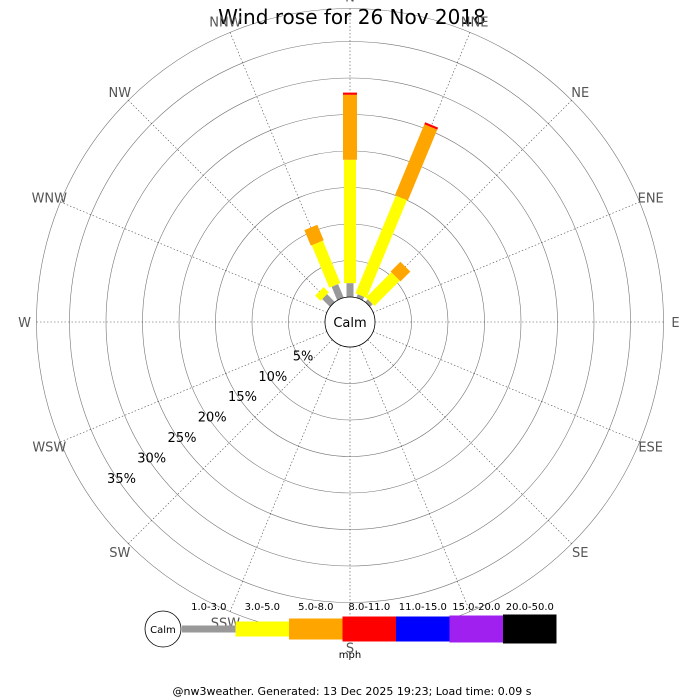  What do you see at coordinates (350, 649) in the screenshot?
I see `direction-label-s: S` at bounding box center [350, 649].